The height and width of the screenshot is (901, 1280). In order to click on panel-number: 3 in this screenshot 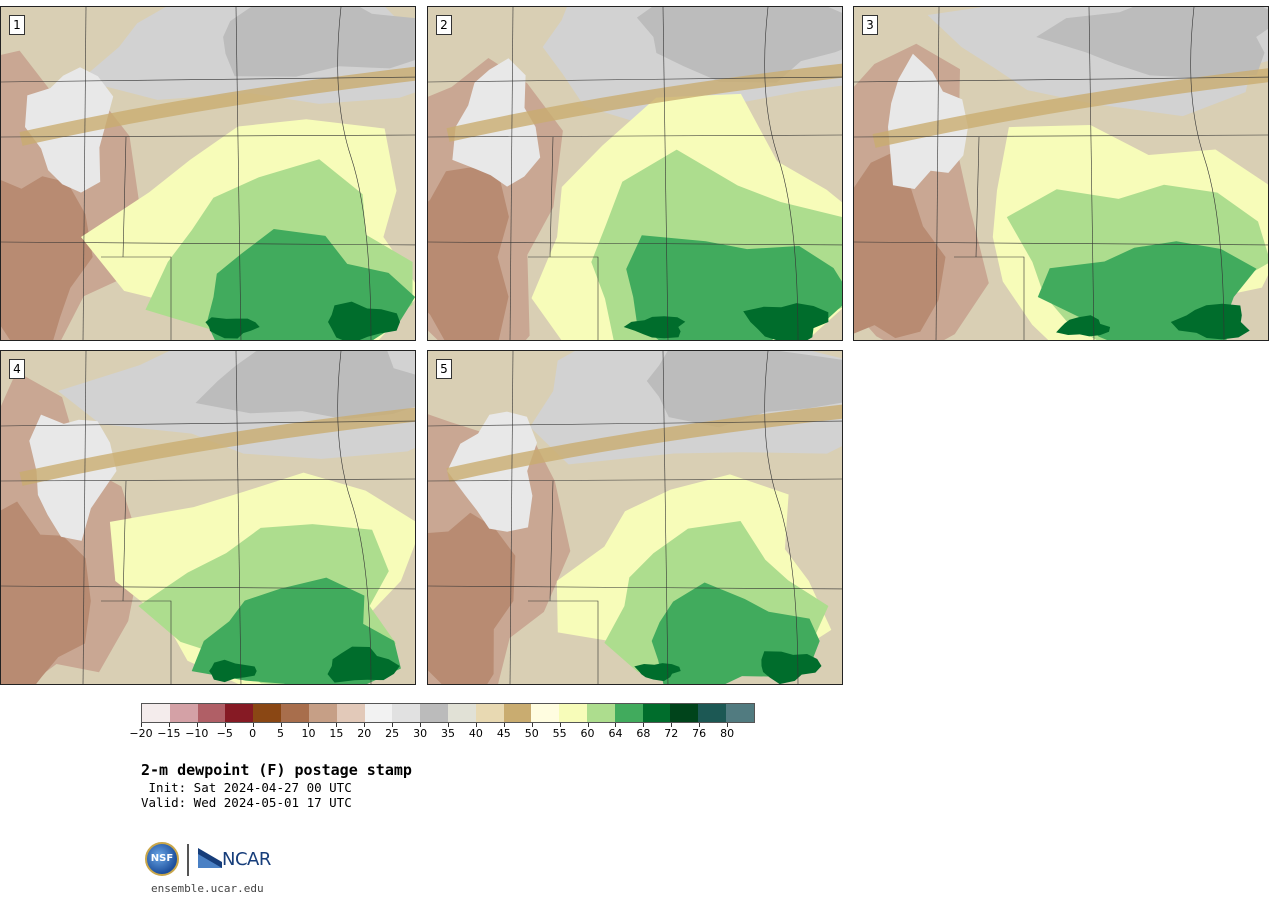, I will do `click(870, 25)`.